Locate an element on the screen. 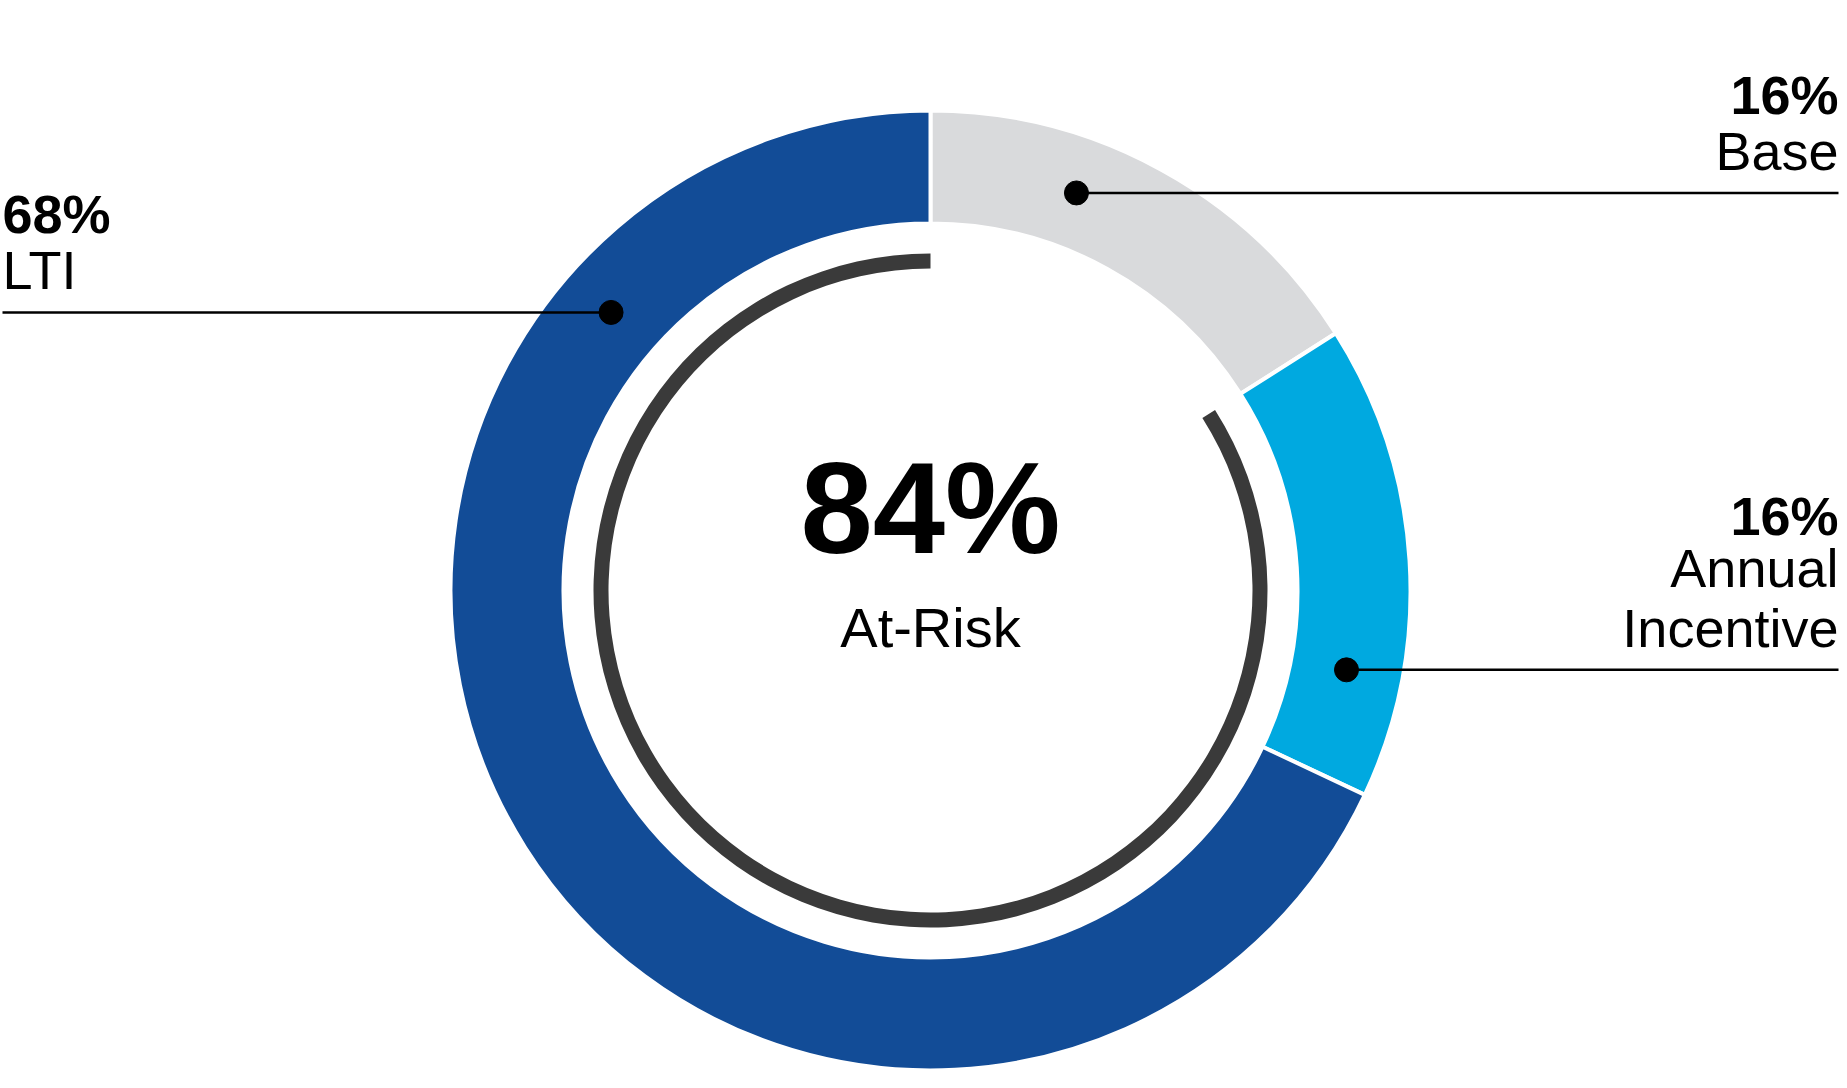 The width and height of the screenshot is (1847, 1088). text: 84% is located at coordinates (930, 507).